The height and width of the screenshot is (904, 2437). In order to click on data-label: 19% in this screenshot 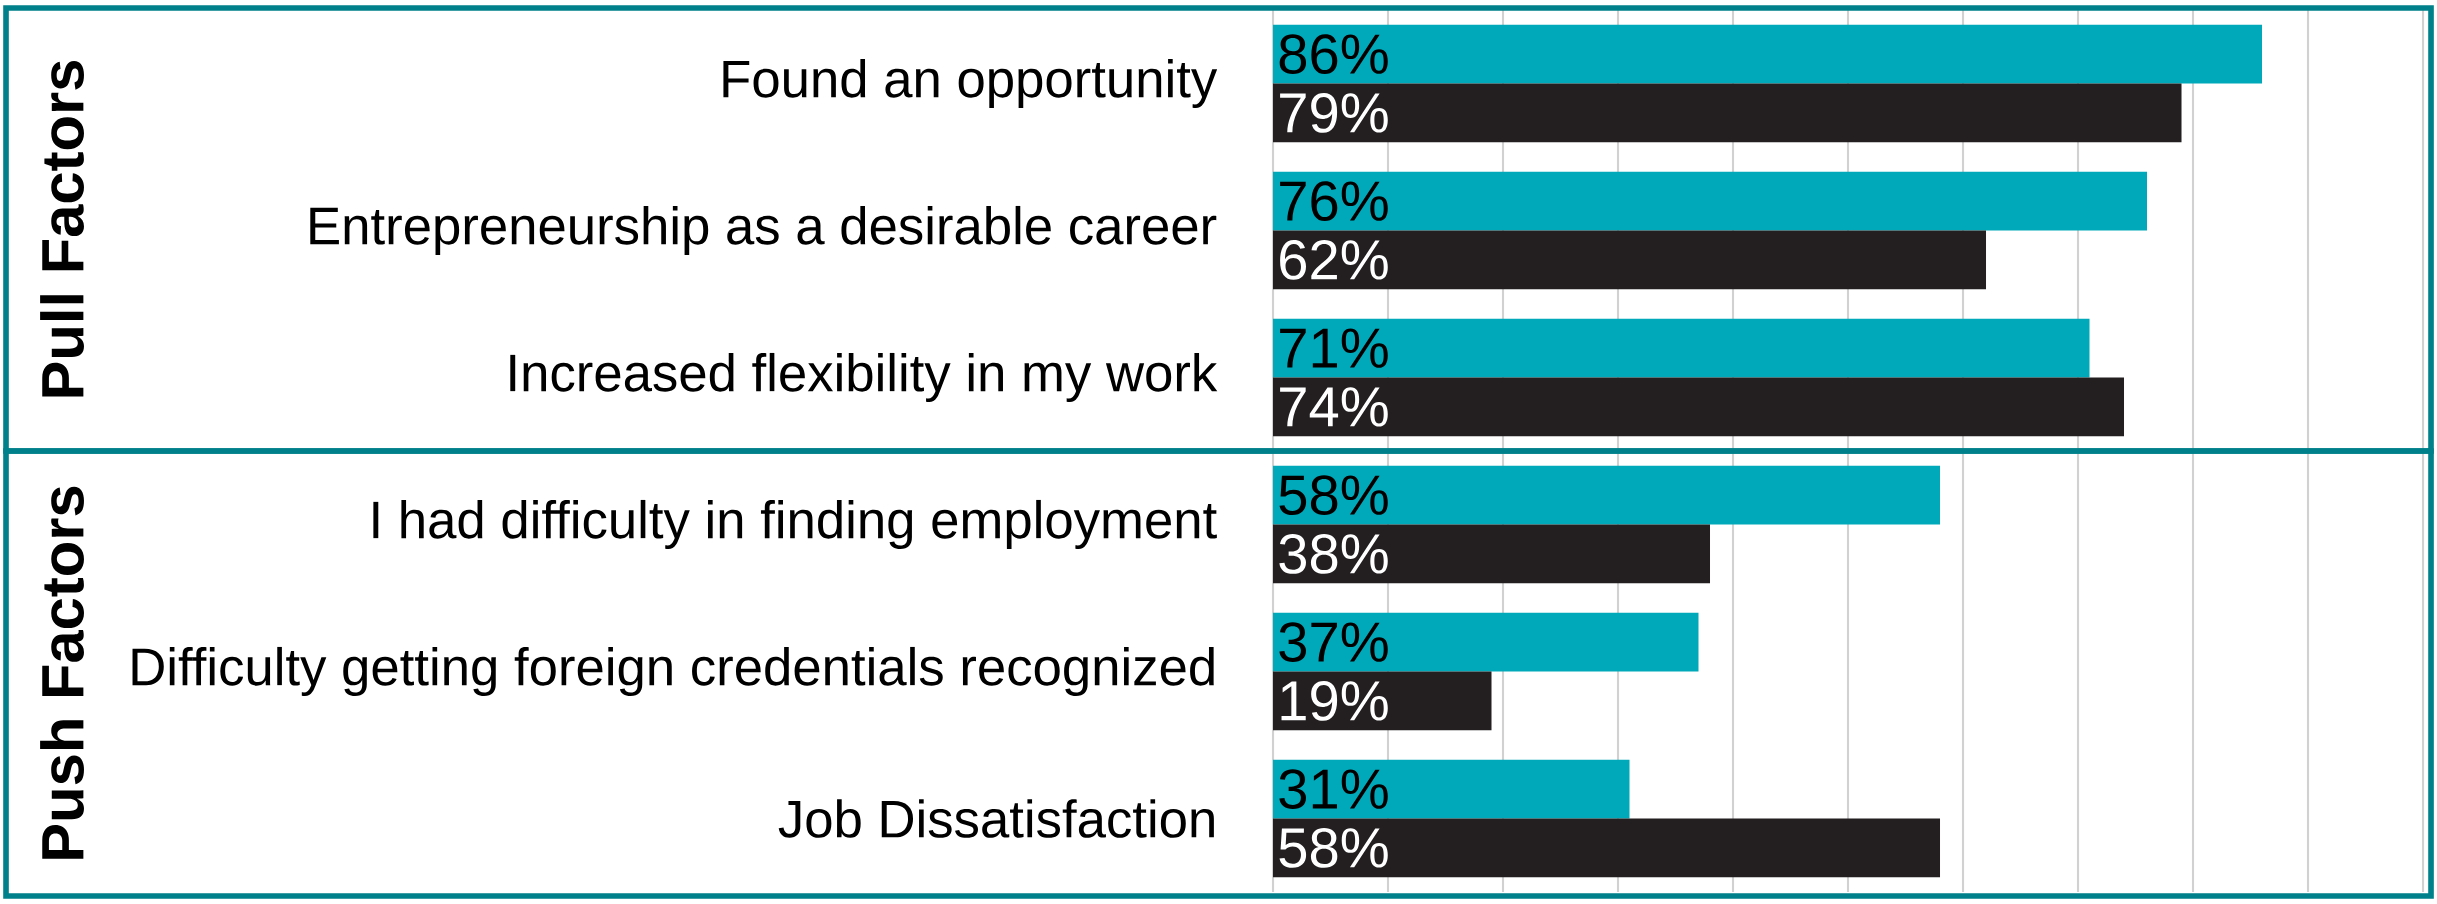, I will do `click(1334, 701)`.